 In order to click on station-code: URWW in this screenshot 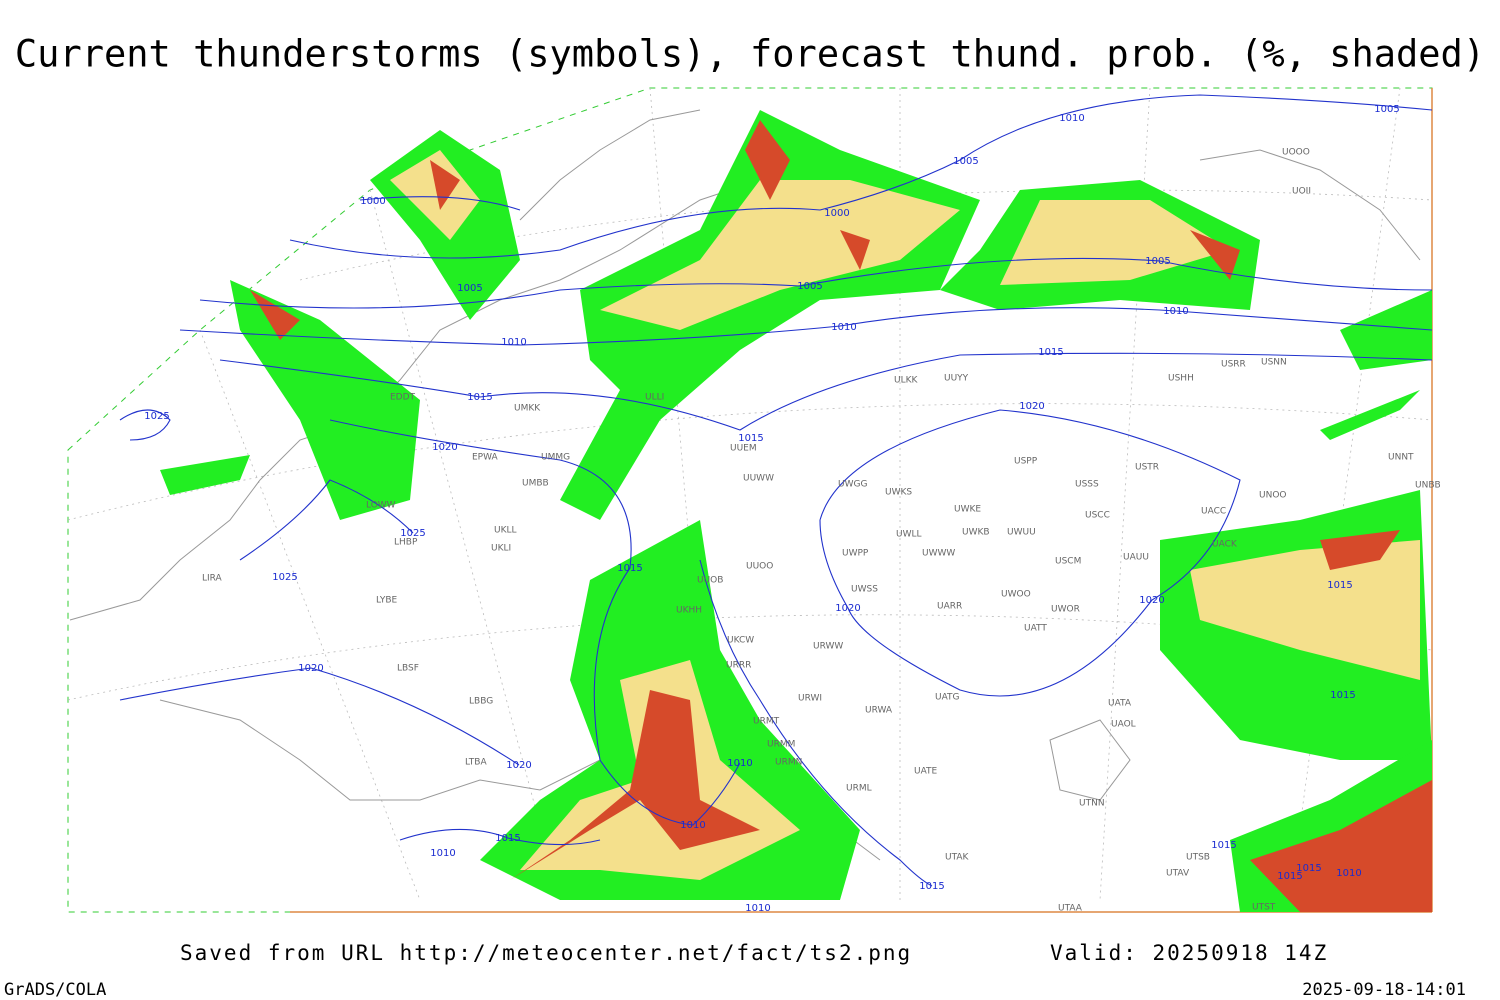, I will do `click(828, 647)`.